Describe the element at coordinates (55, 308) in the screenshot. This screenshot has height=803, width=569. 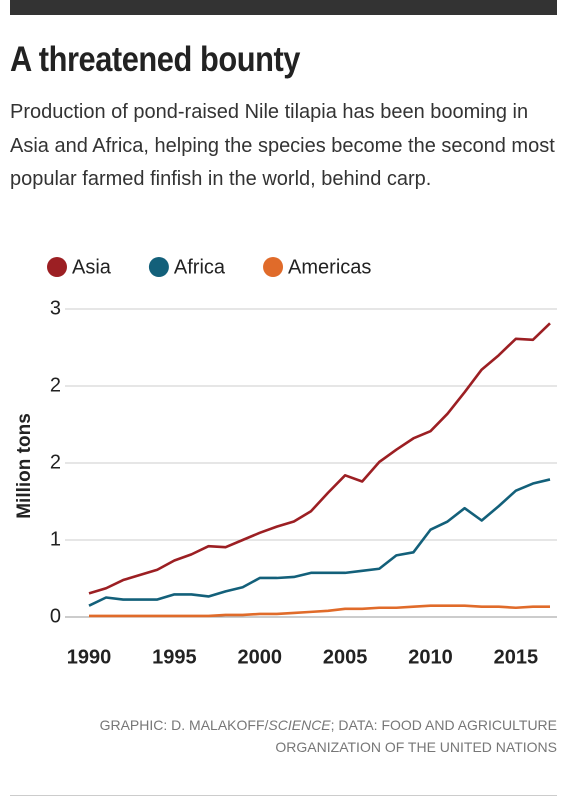
I see `y-tick-label: 3` at that location.